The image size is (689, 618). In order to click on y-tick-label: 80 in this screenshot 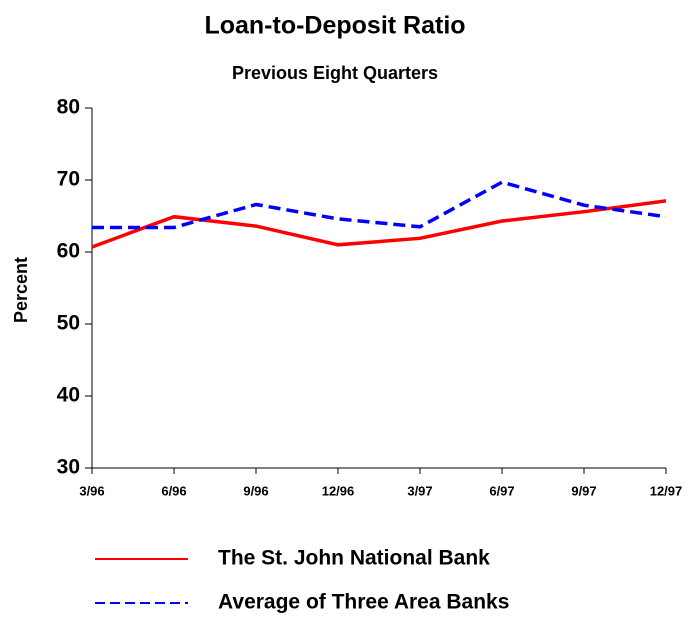, I will do `click(68, 107)`.